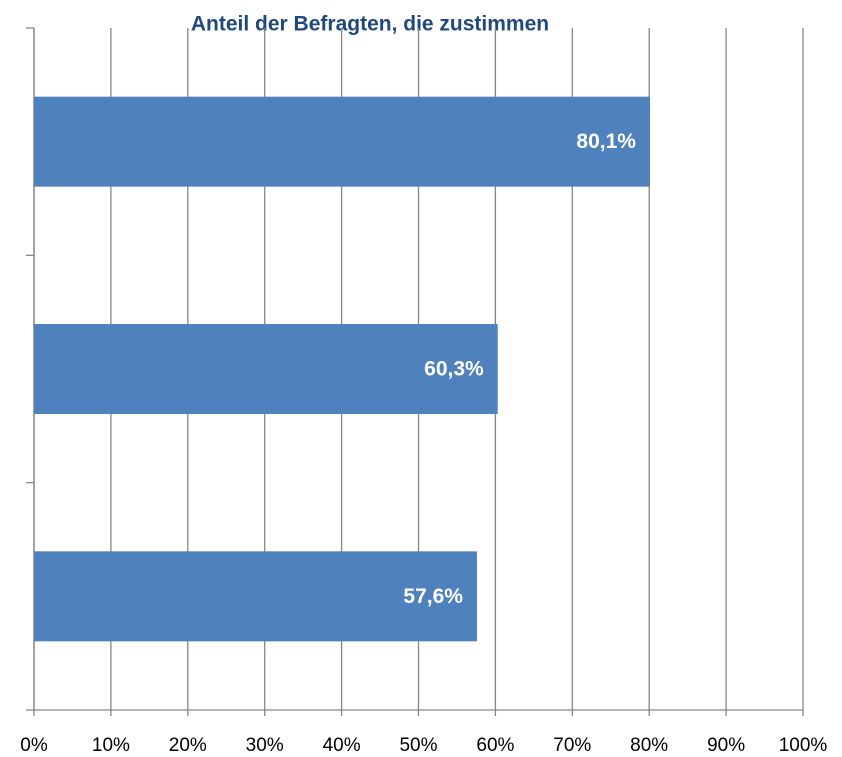 This screenshot has height=757, width=842. What do you see at coordinates (34, 745) in the screenshot?
I see `x-tick-label: 0%` at bounding box center [34, 745].